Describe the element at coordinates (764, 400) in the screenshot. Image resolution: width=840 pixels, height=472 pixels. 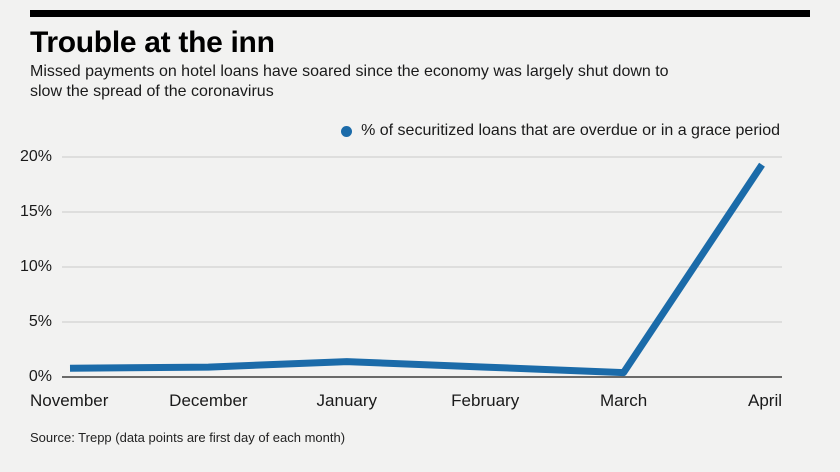
I see `x-tick-label: April` at that location.